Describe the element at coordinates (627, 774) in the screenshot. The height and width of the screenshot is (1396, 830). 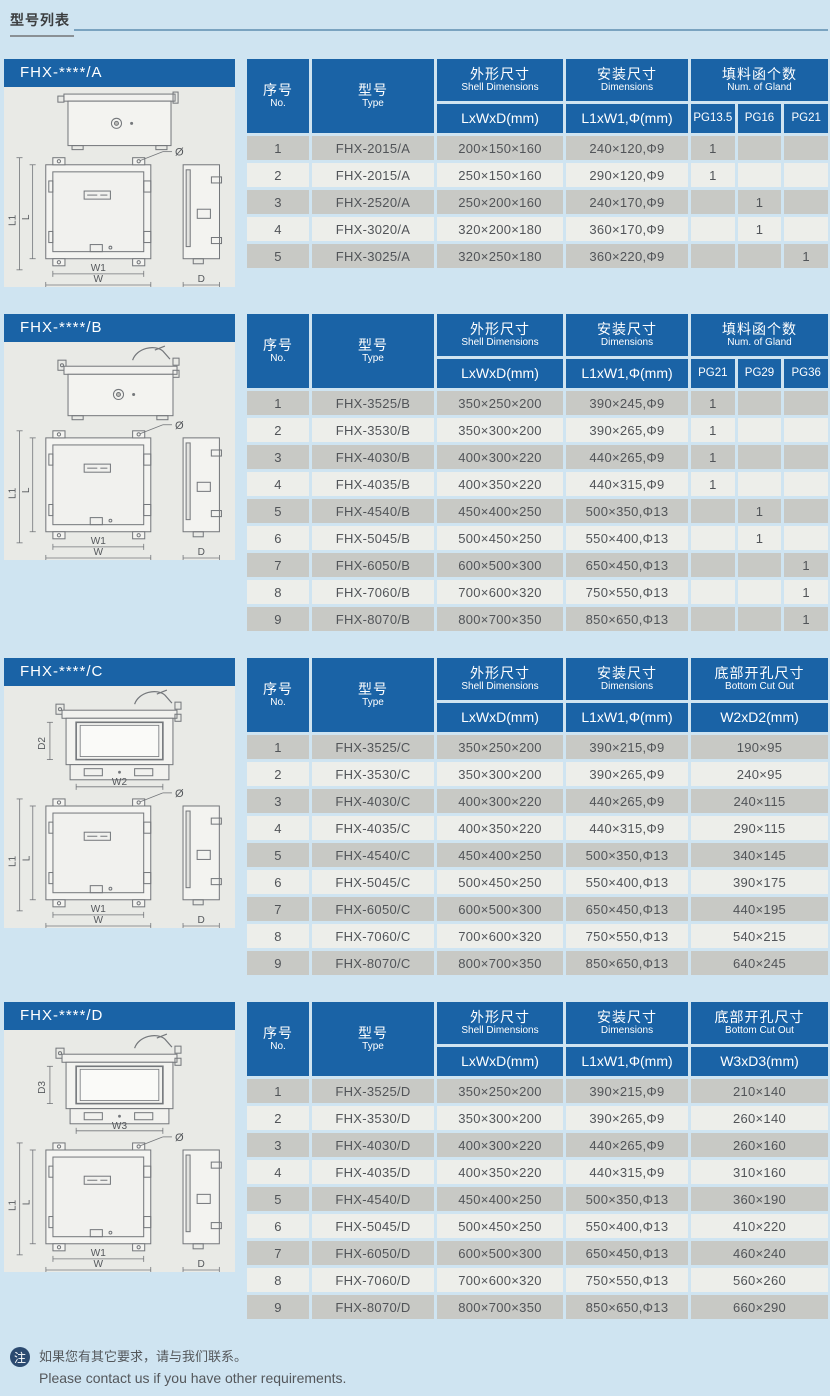
I see `row-install-dimensions: 390×265,Φ9` at that location.